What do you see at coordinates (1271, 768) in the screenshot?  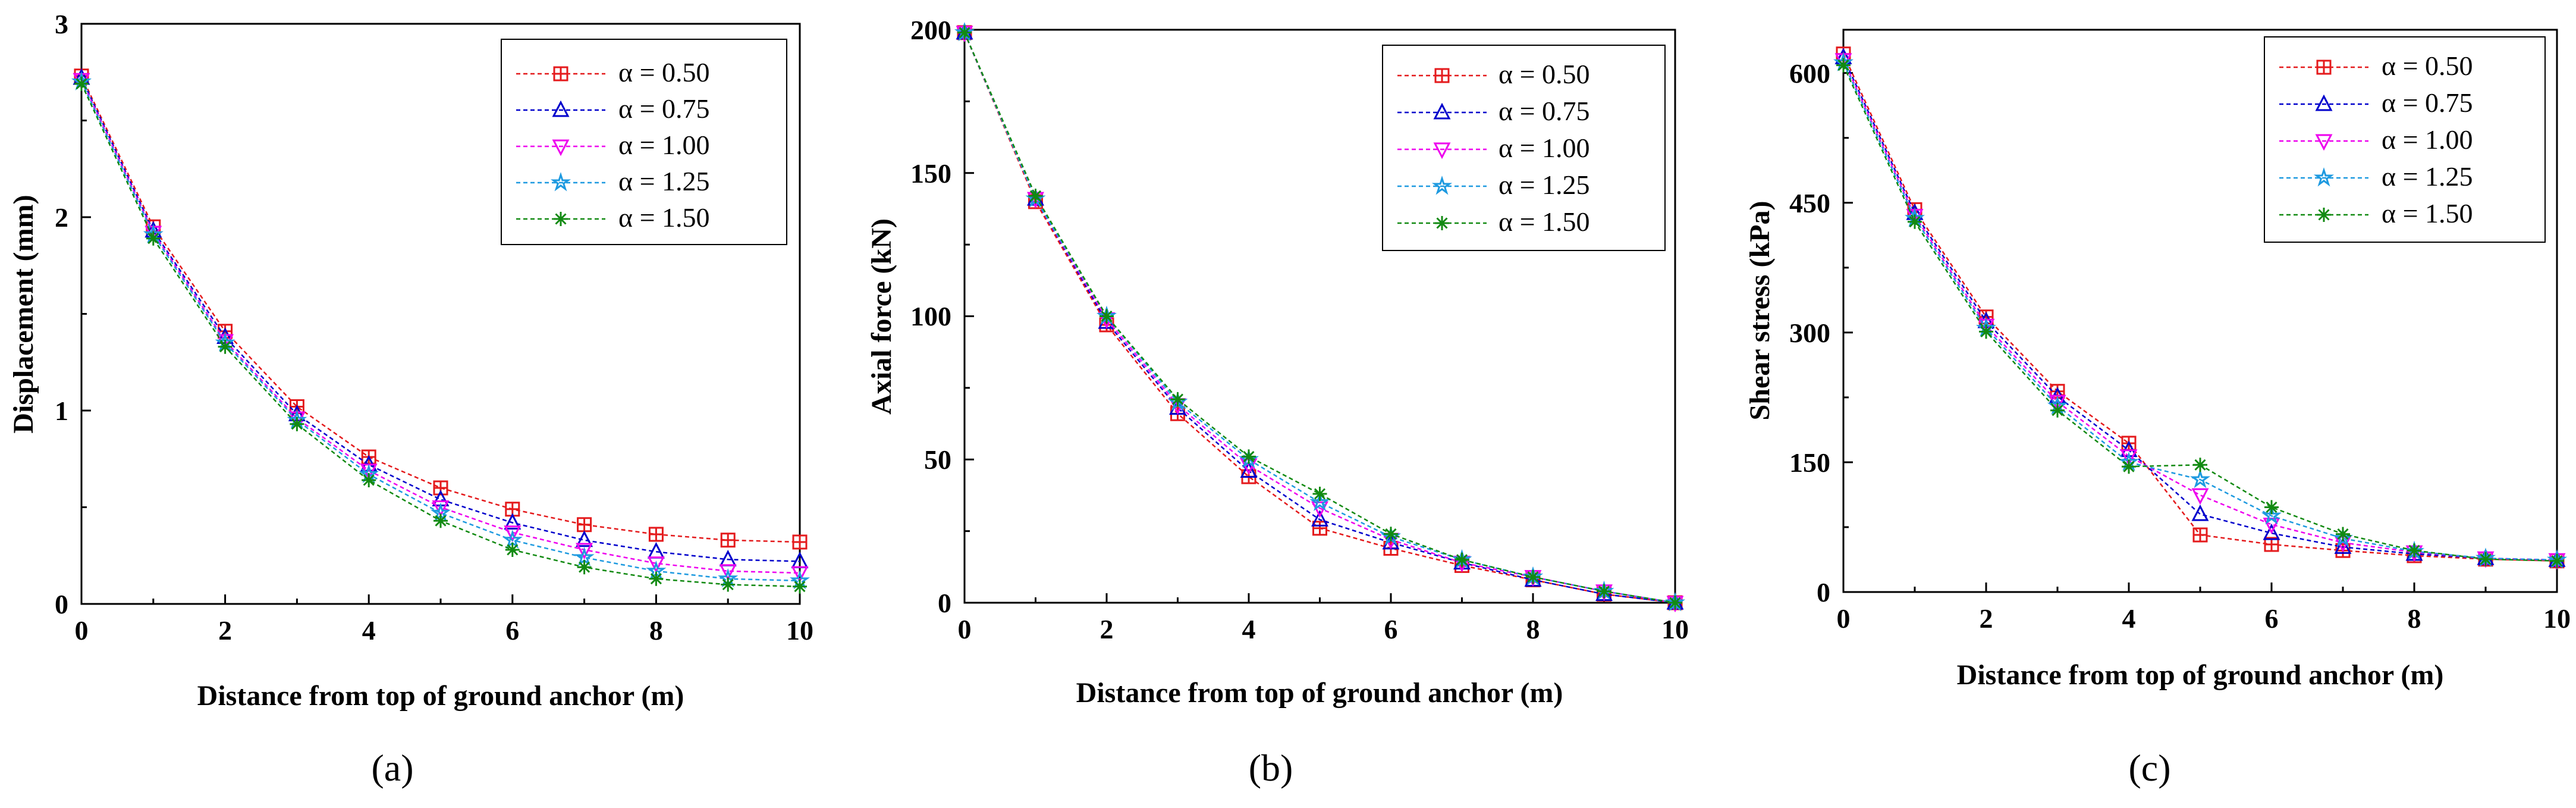 I see `panel-label: (b)` at bounding box center [1271, 768].